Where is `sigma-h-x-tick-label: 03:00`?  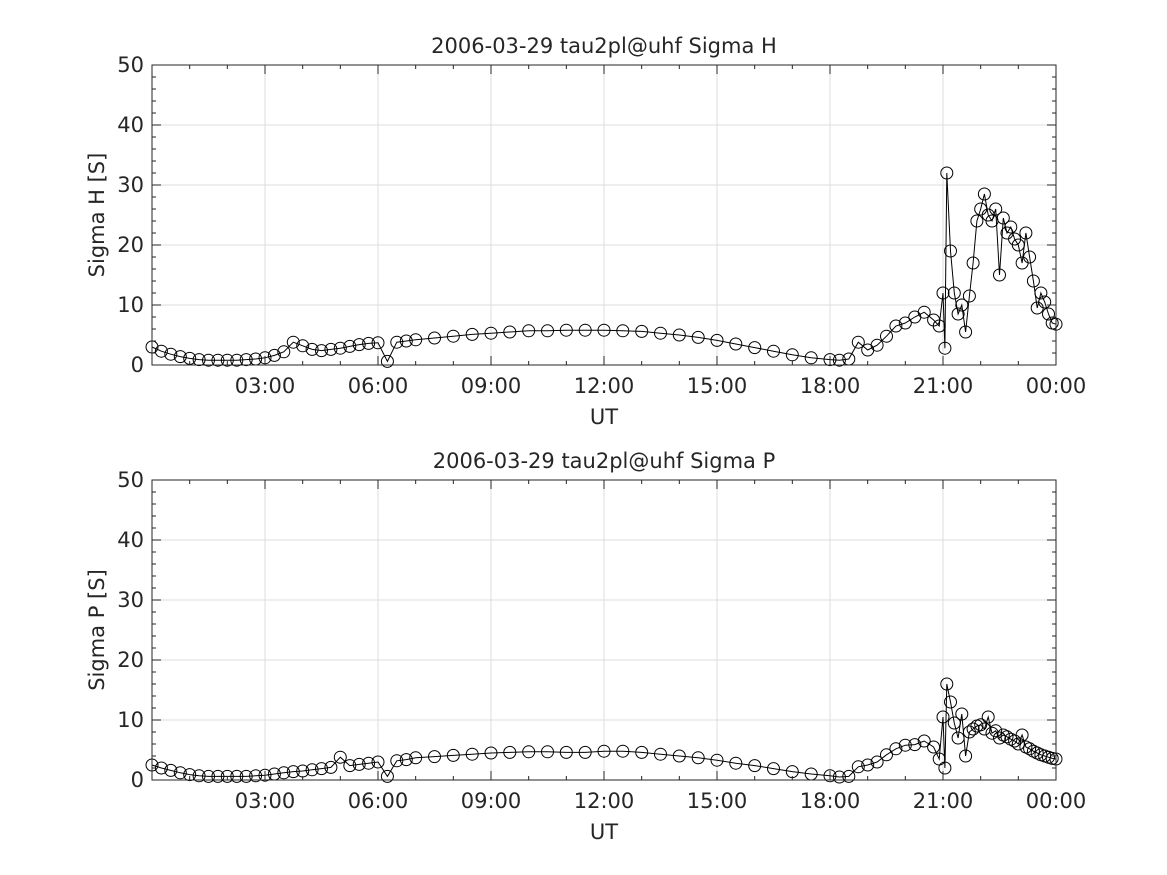 sigma-h-x-tick-label: 03:00 is located at coordinates (265, 386).